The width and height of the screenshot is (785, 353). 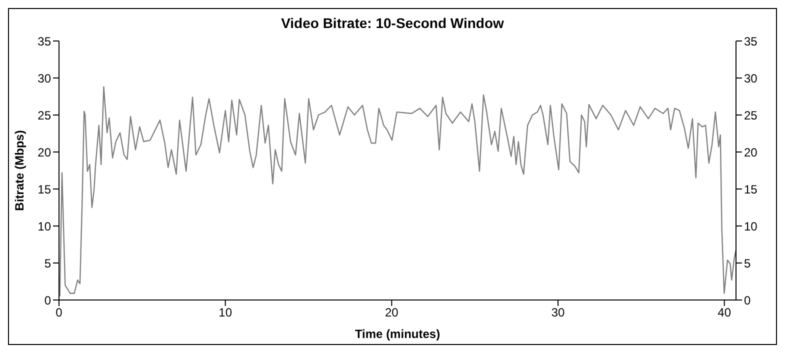 What do you see at coordinates (225, 313) in the screenshot?
I see `x-tick-label: 10` at bounding box center [225, 313].